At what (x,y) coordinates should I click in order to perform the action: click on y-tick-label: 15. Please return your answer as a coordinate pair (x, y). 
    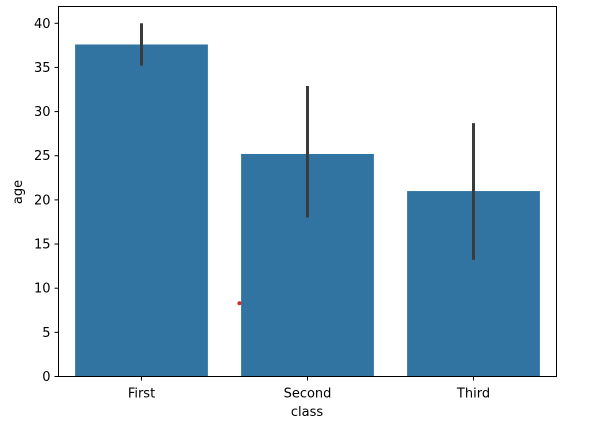
    Looking at the image, I should click on (42, 245).